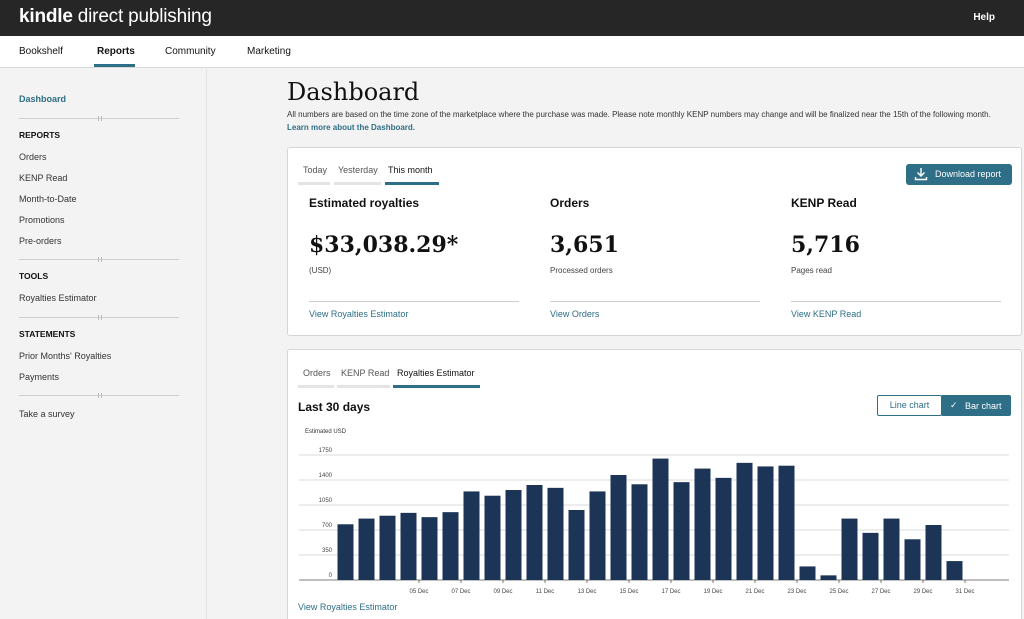 The image size is (1024, 619). Describe the element at coordinates (512, 18) in the screenshot. I see `top-bar: kindle direct publishing Help` at that location.